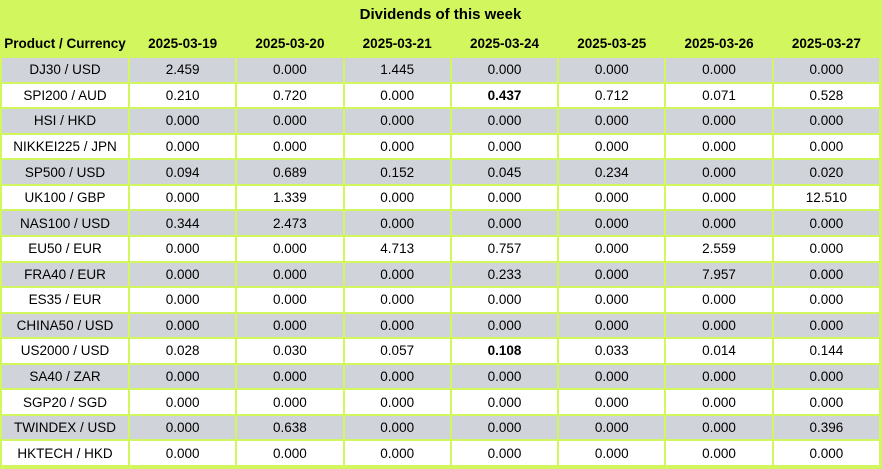  I want to click on dividend-value-cell: 0.014, so click(719, 351).